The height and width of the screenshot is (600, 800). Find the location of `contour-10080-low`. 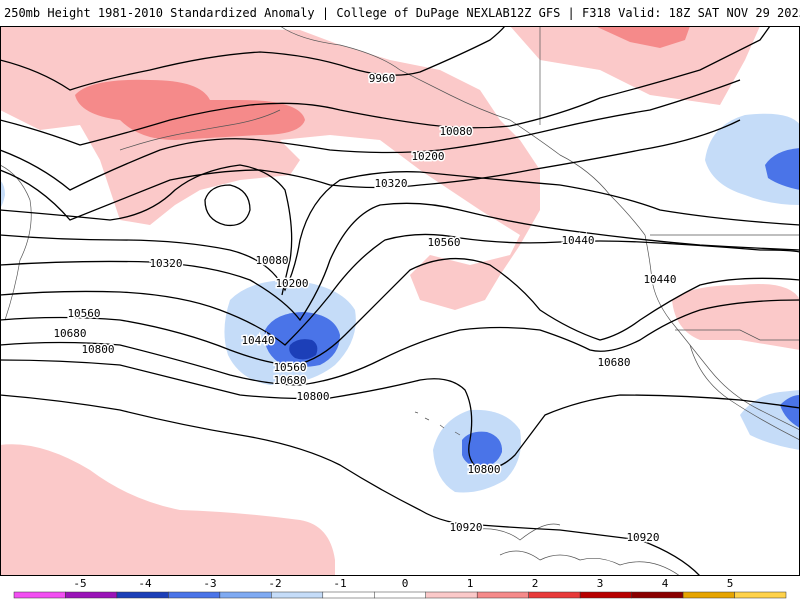

contour-10080-low is located at coordinates (227, 205).